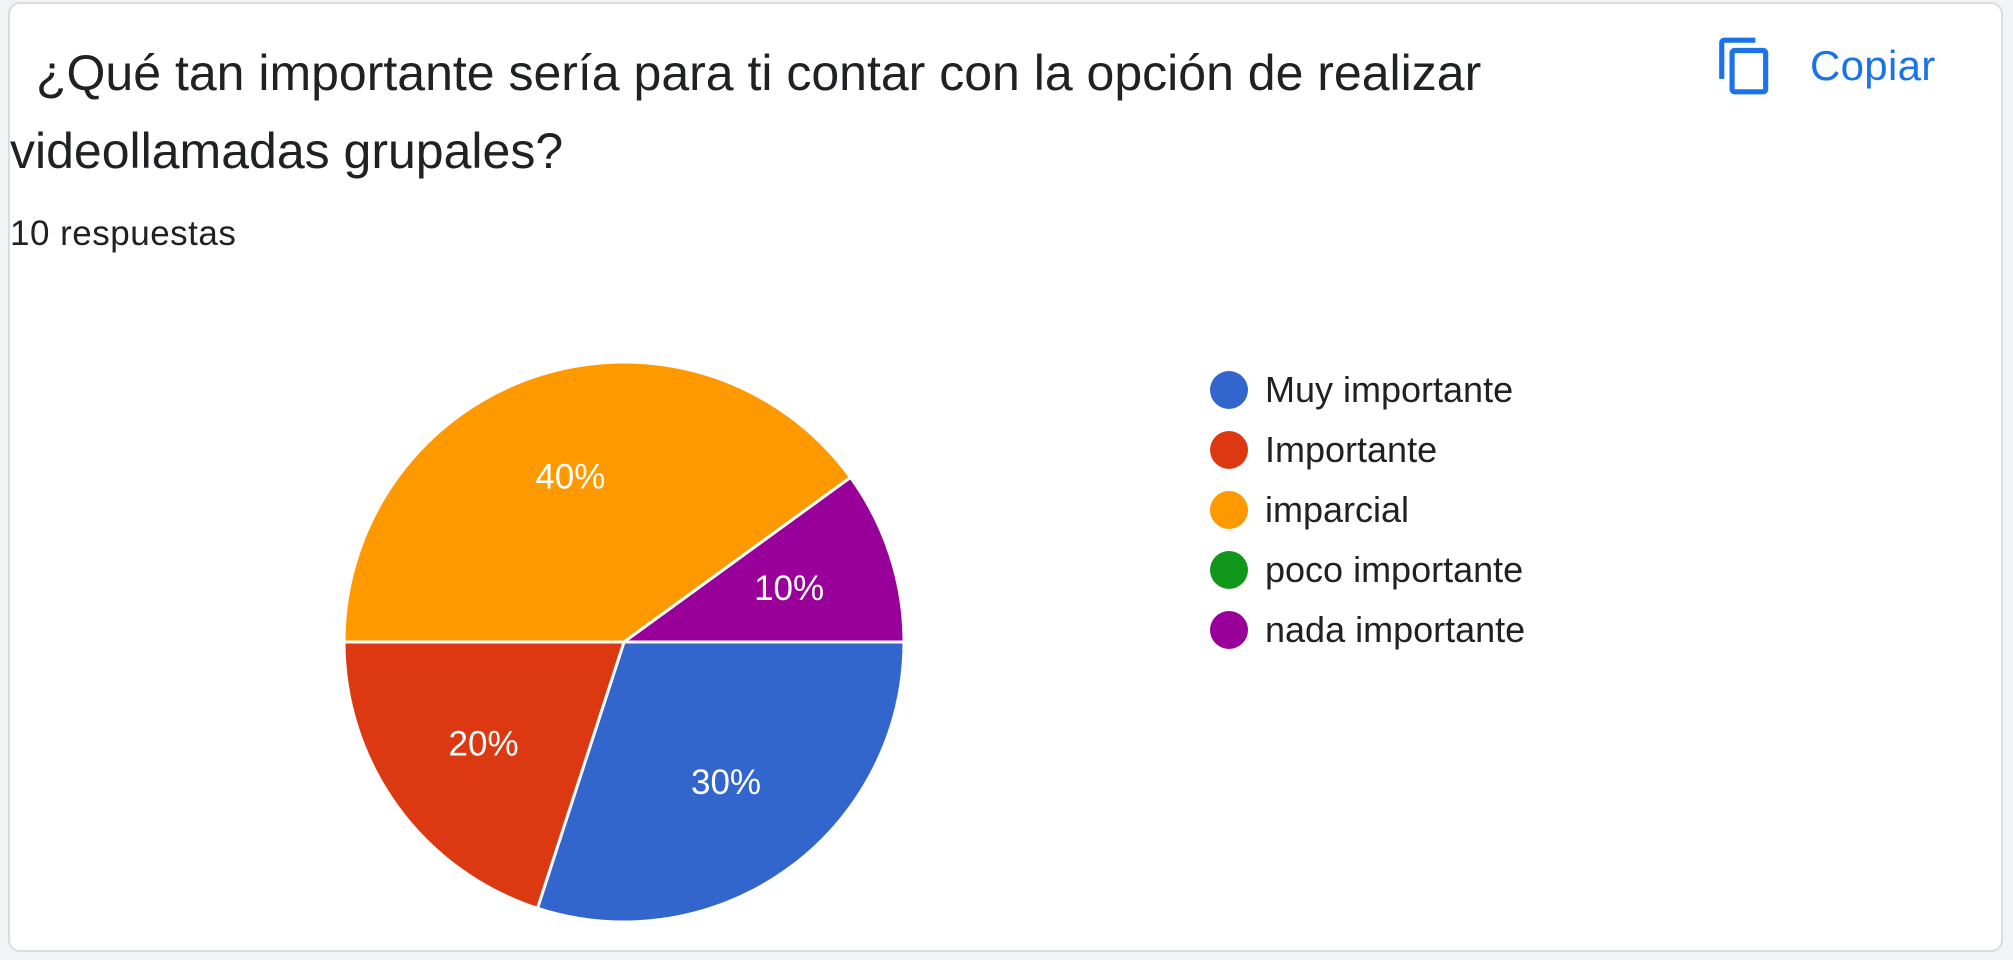  I want to click on legend-item: Muy importante, so click(1367, 390).